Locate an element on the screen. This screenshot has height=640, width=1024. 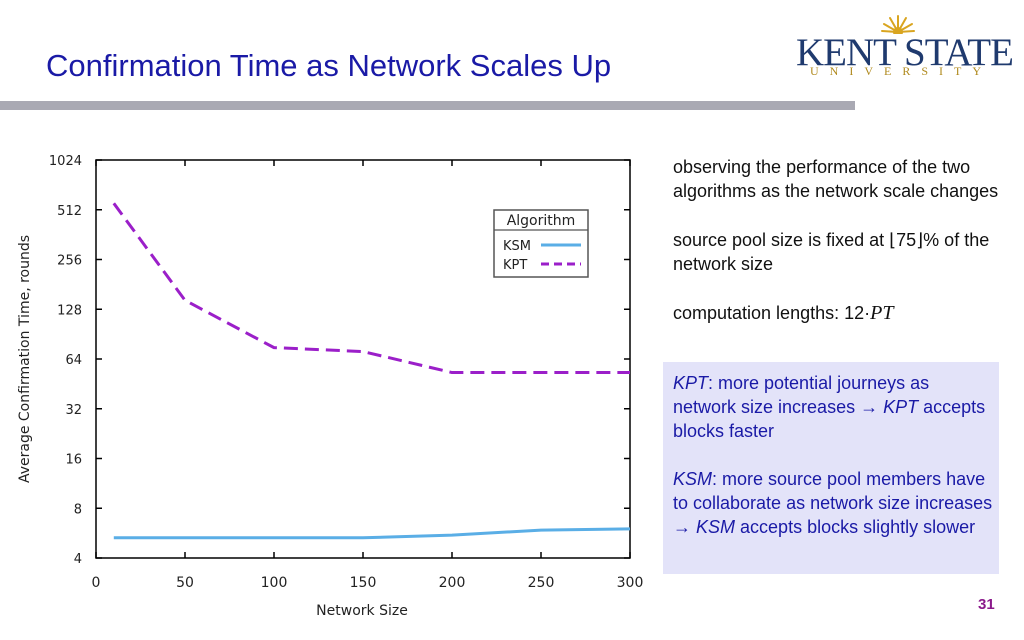
x-tick-label: 50 is located at coordinates (185, 583).